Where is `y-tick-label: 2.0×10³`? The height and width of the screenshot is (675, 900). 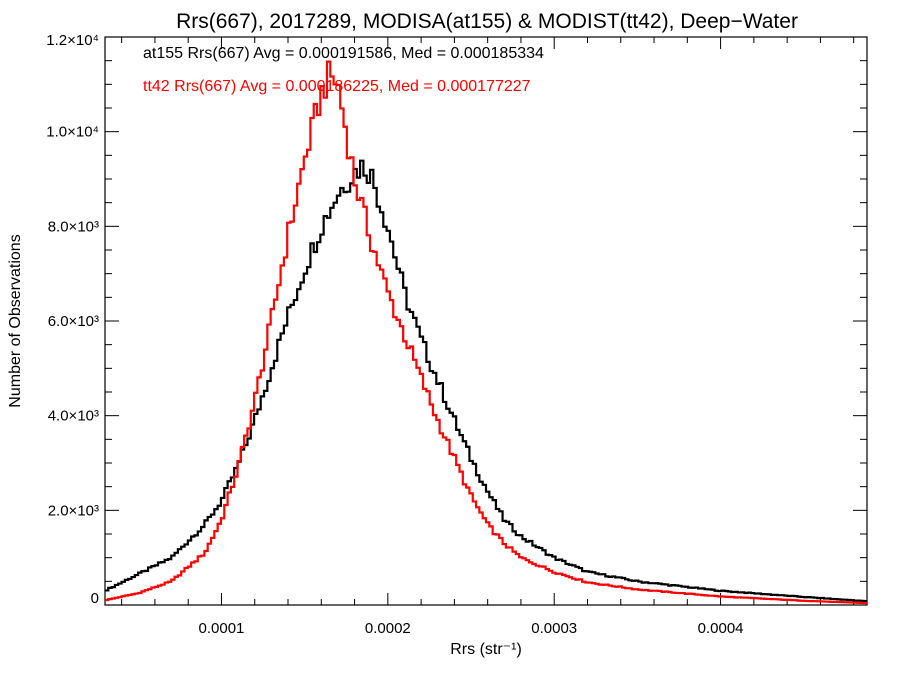
y-tick-label: 2.0×10³ is located at coordinates (73, 510).